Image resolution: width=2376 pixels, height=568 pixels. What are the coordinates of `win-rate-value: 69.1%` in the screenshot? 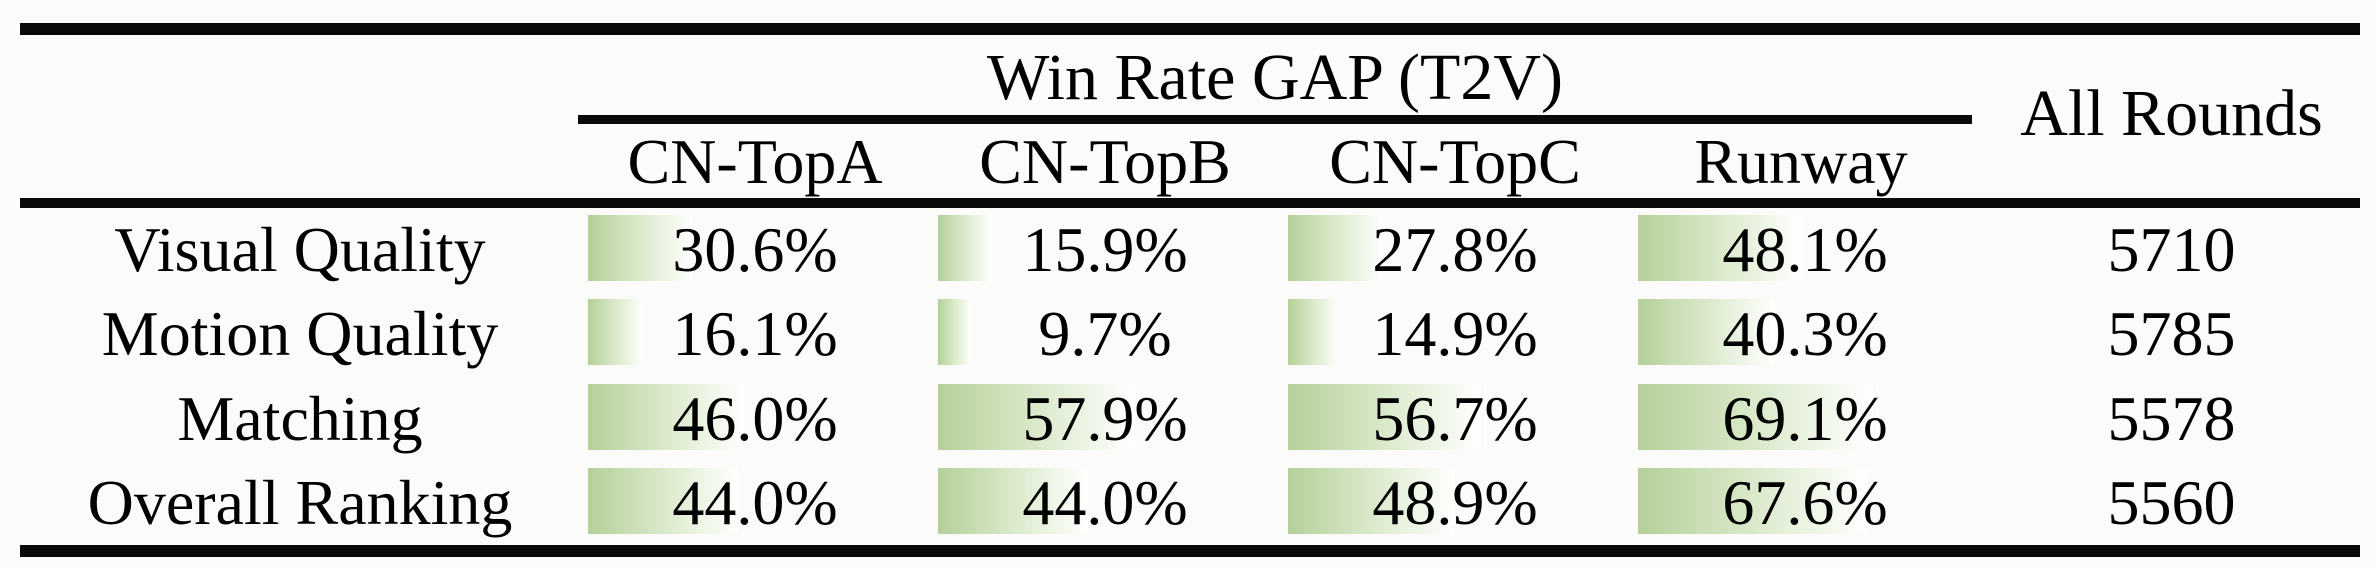 It's located at (1805, 418).